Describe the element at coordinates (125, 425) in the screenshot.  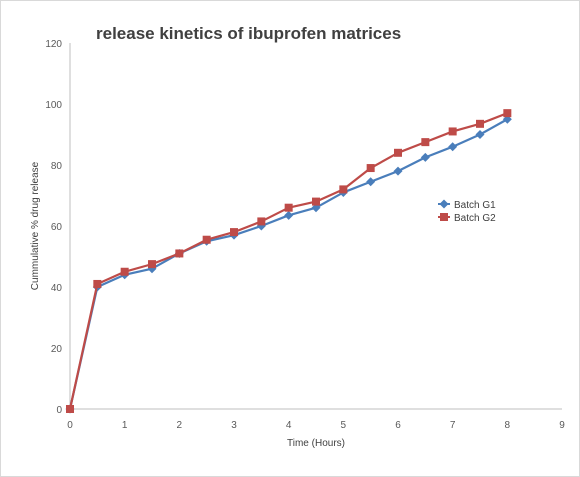
I see `x-tick-label: 1` at that location.